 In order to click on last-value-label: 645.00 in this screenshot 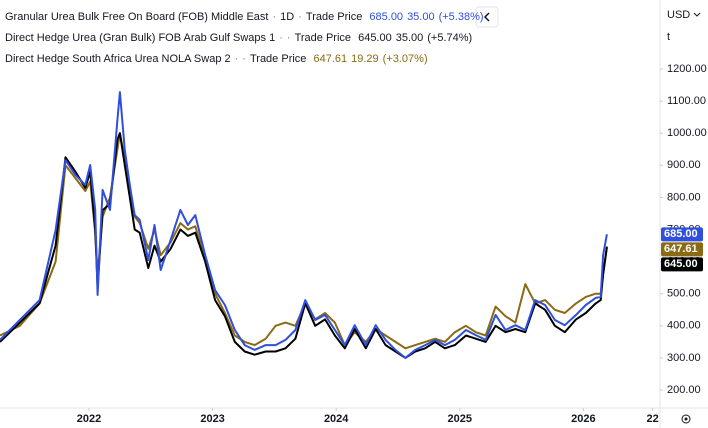, I will do `click(681, 264)`.